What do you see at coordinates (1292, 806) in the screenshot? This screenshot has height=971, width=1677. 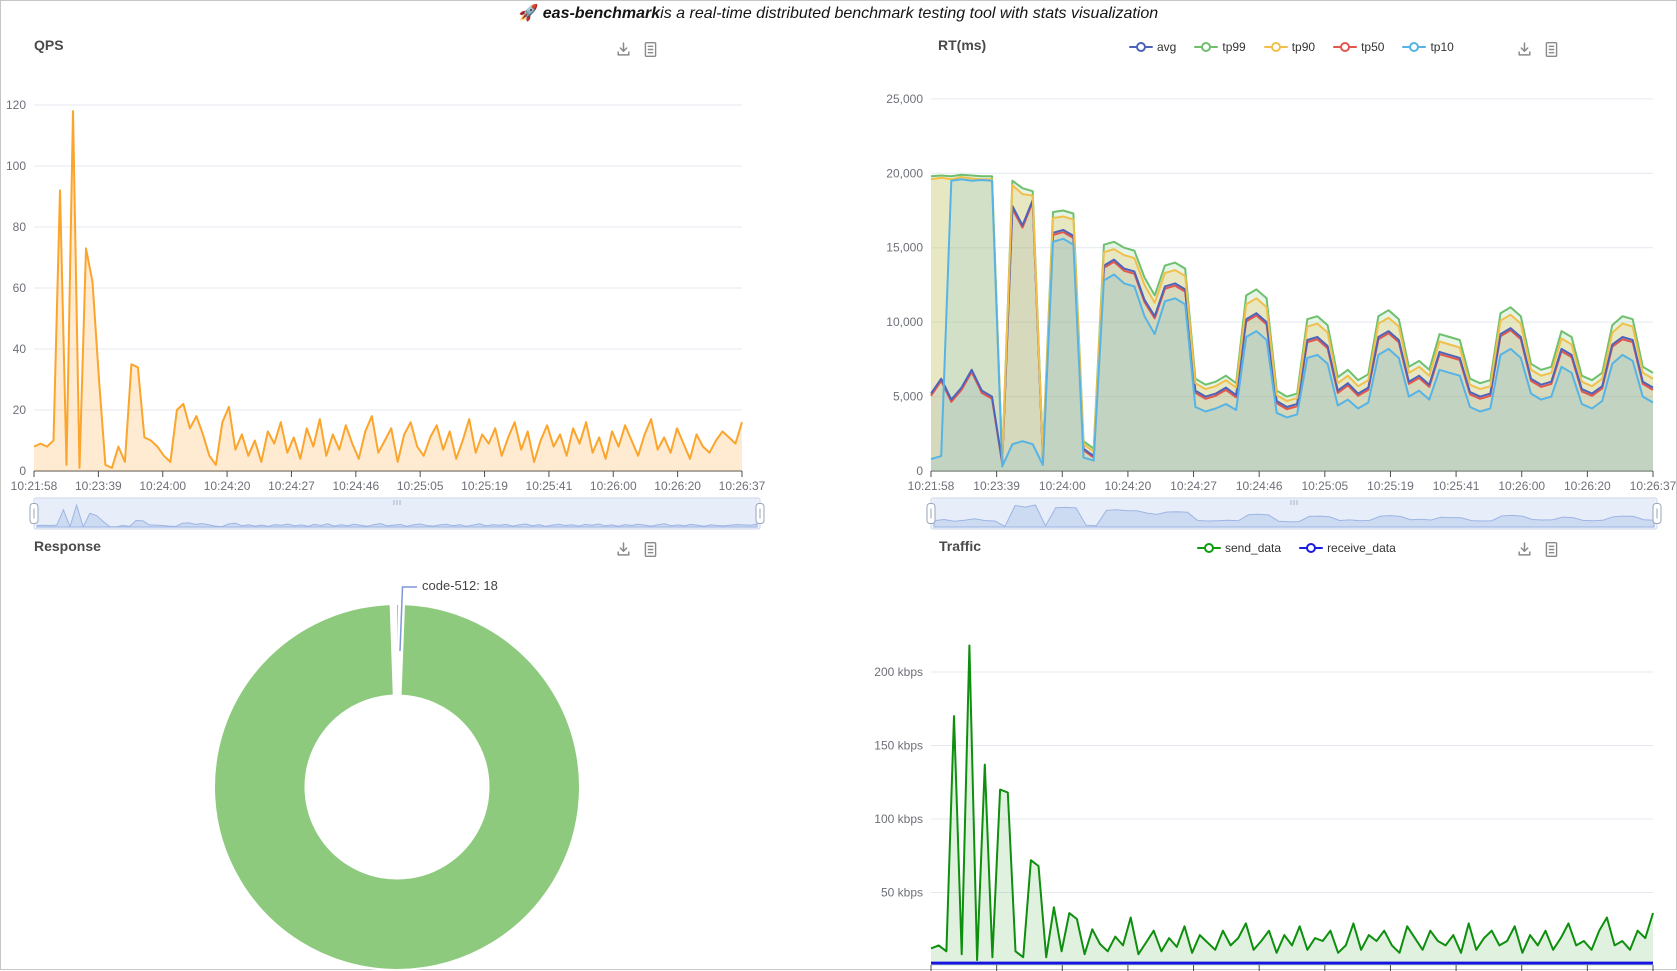 I see `traffic-series-area-send_data` at bounding box center [1292, 806].